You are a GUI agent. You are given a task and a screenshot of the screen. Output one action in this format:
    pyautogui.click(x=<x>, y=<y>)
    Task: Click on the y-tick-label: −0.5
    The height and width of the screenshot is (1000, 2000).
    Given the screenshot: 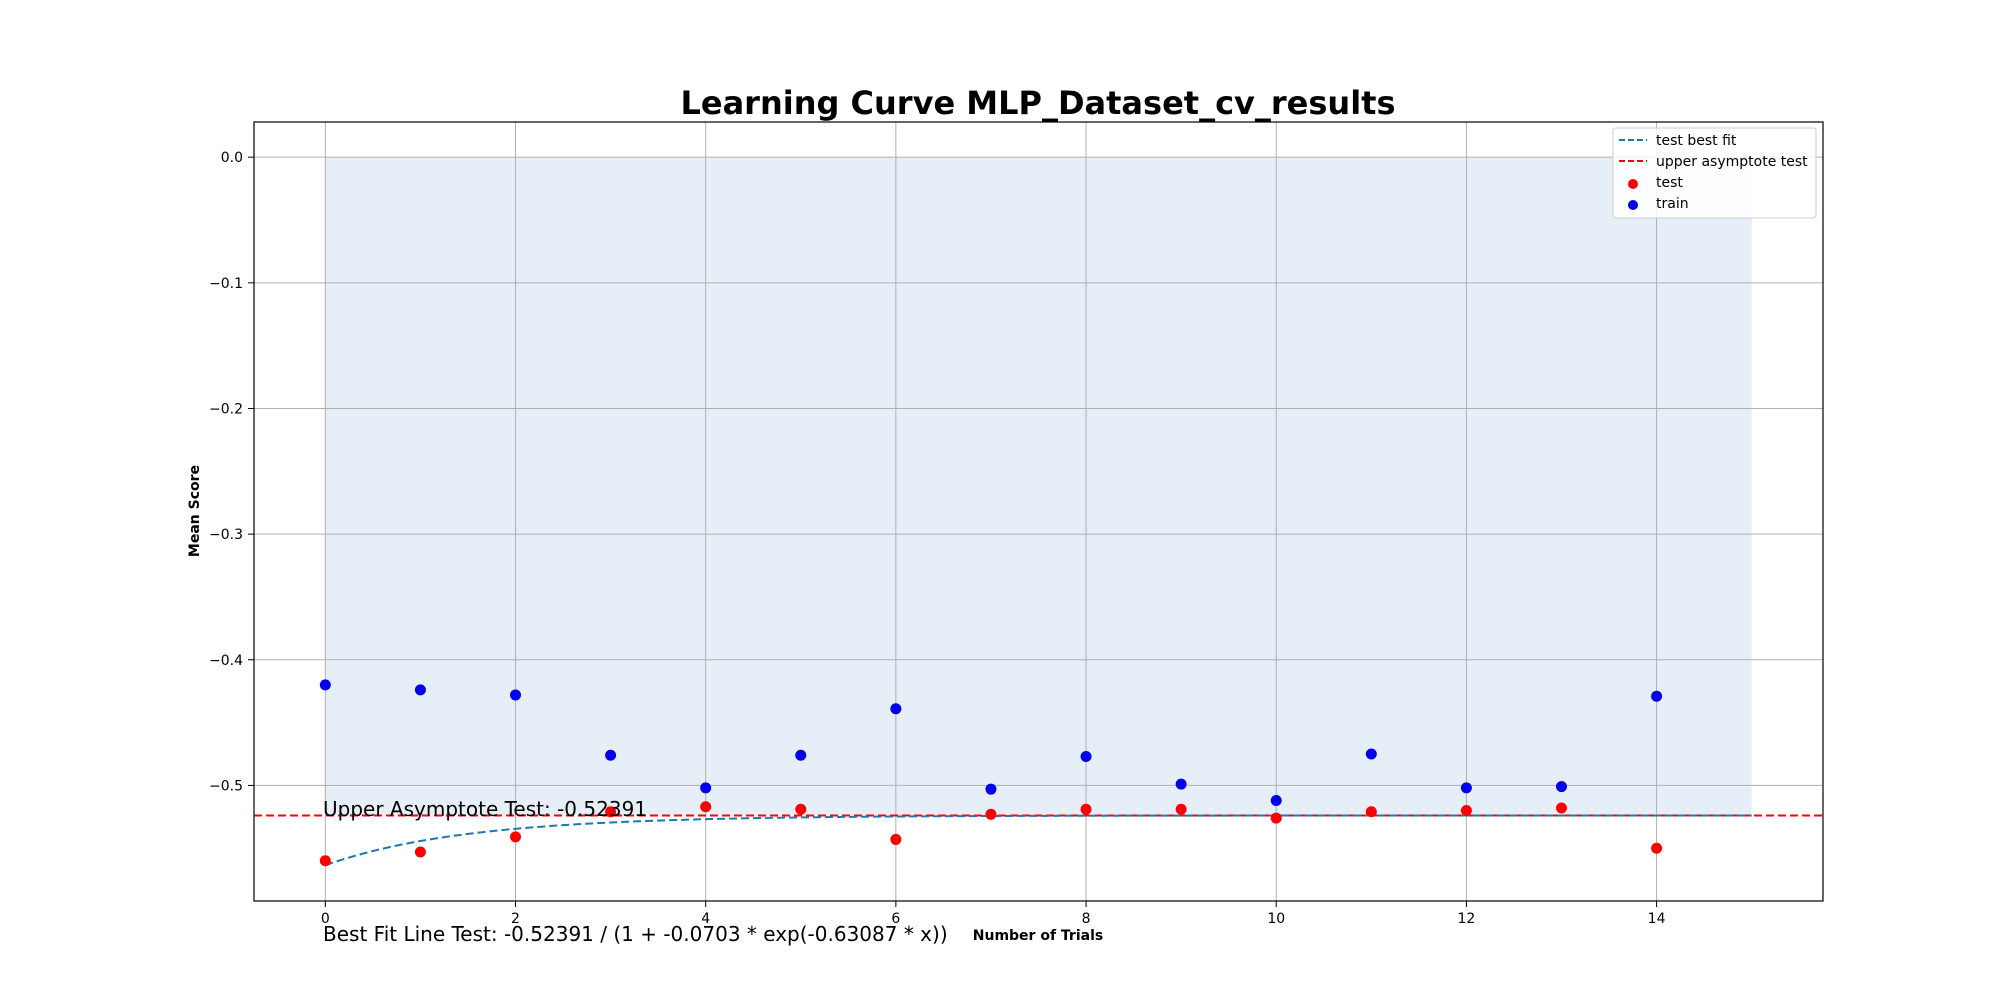 What is the action you would take?
    pyautogui.click(x=226, y=786)
    